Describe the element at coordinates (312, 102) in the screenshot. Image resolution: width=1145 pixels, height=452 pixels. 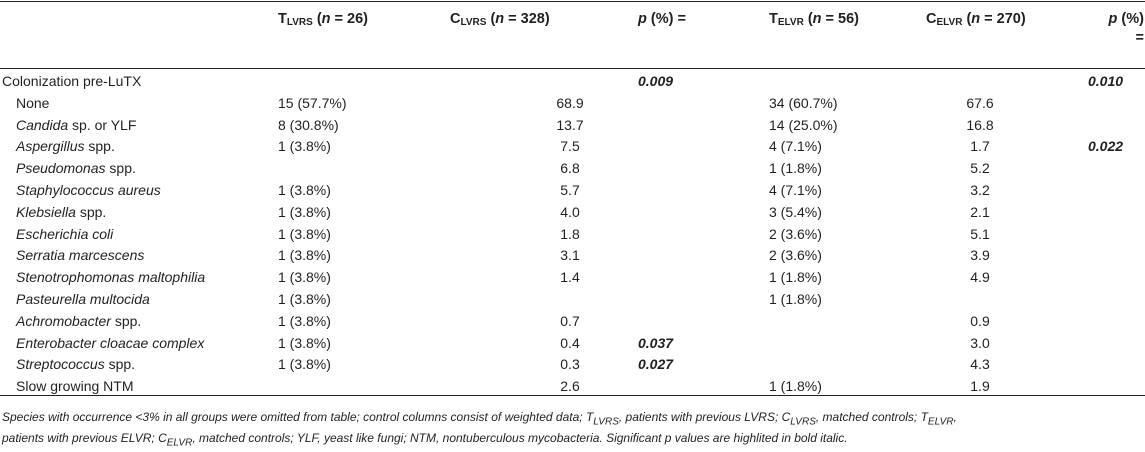
I see `t-lvrs-cell: 15 (57.7%)` at that location.